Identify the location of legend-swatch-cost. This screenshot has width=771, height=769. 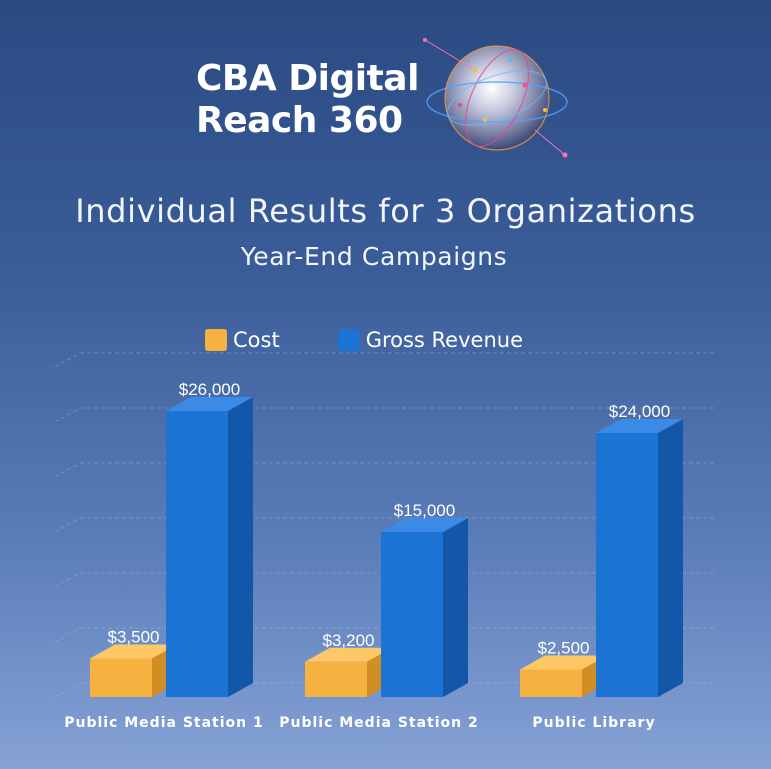
(216, 340).